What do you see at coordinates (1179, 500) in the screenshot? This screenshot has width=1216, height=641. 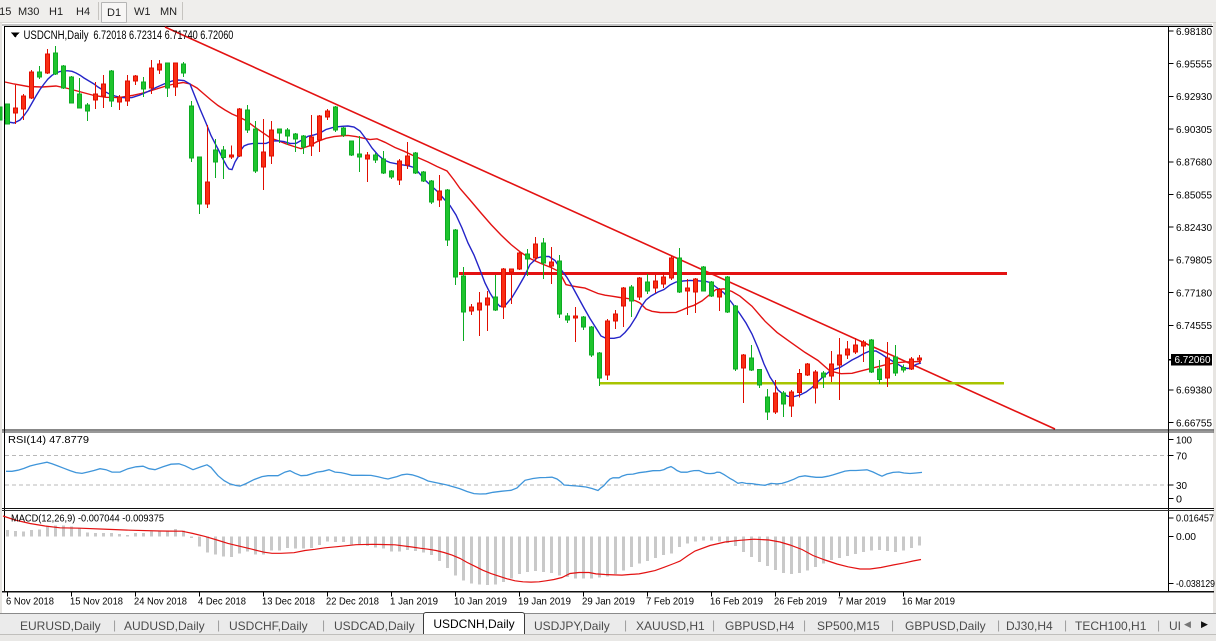 I see `svg-text: 0` at bounding box center [1179, 500].